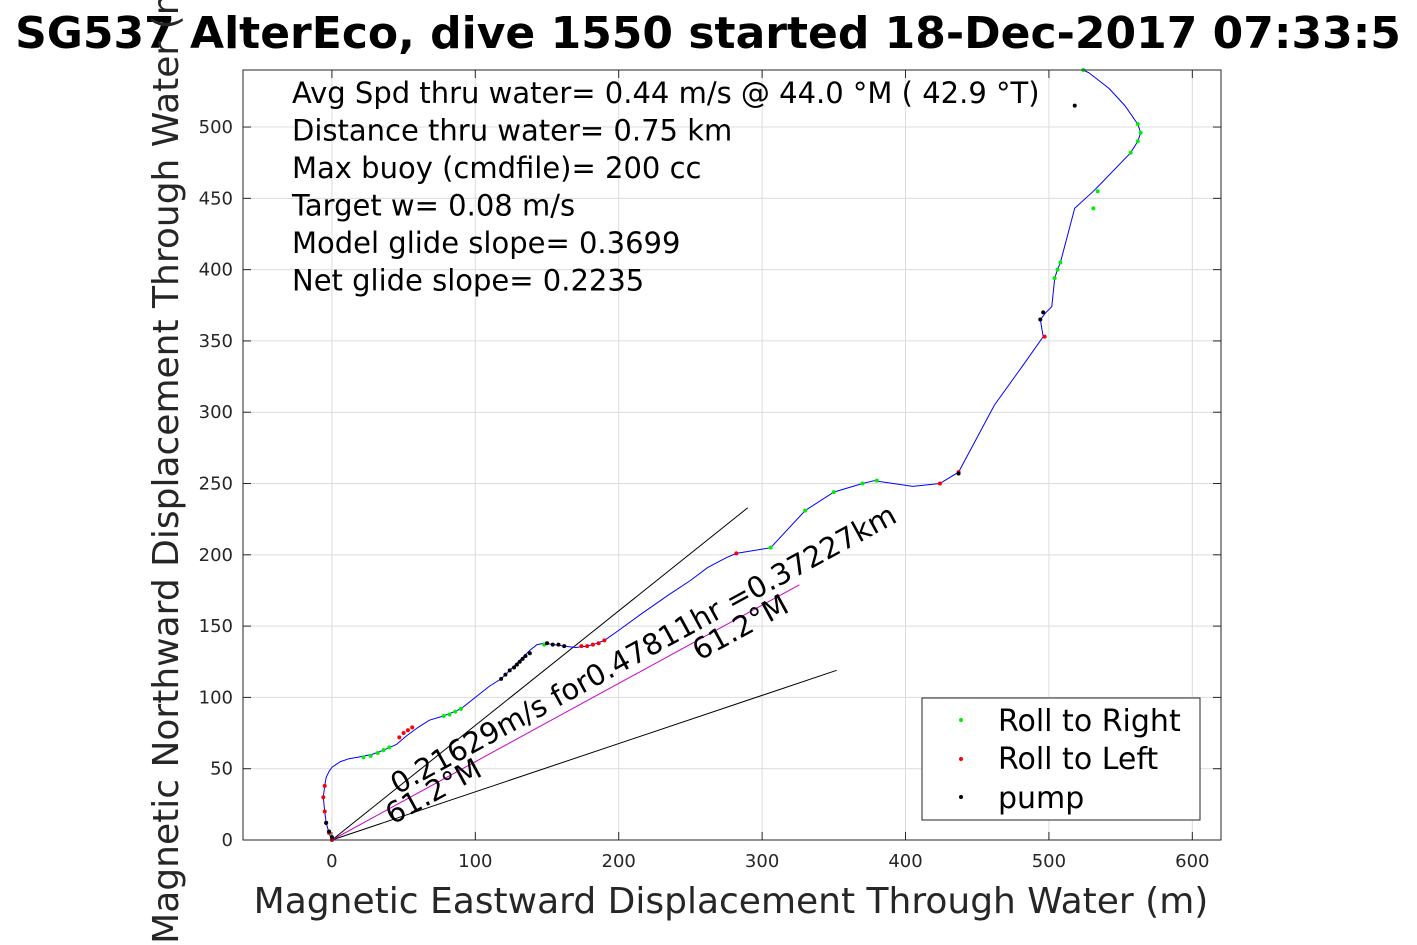  I want to click on x-tick-label: 300, so click(762, 861).